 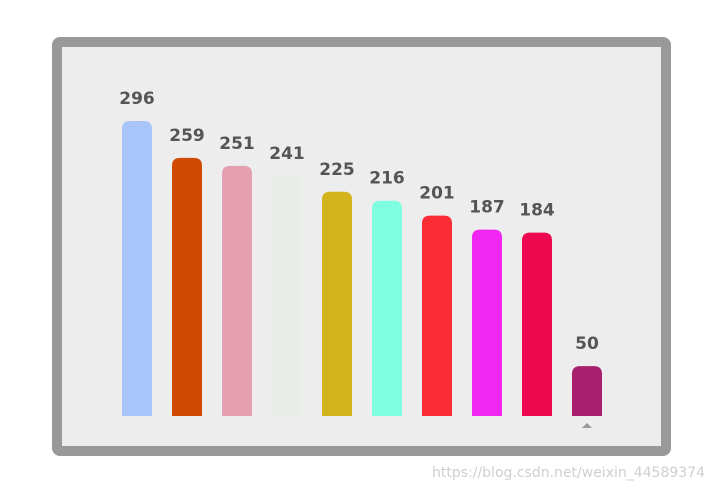 I want to click on value-label: 241, so click(x=287, y=154).